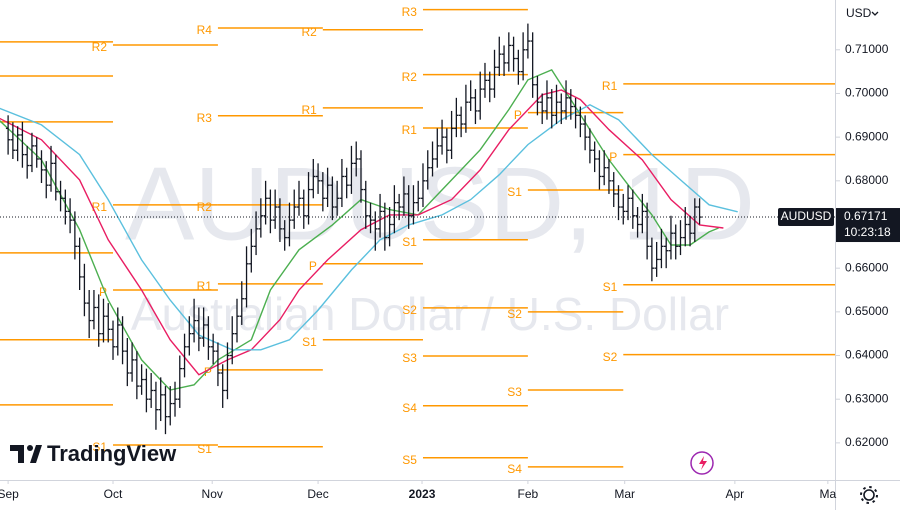 The height and width of the screenshot is (510, 900). Describe the element at coordinates (430, 314) in the screenshot. I see `watermark-subtitle: Australian Dollar / U.S. Dollar` at that location.